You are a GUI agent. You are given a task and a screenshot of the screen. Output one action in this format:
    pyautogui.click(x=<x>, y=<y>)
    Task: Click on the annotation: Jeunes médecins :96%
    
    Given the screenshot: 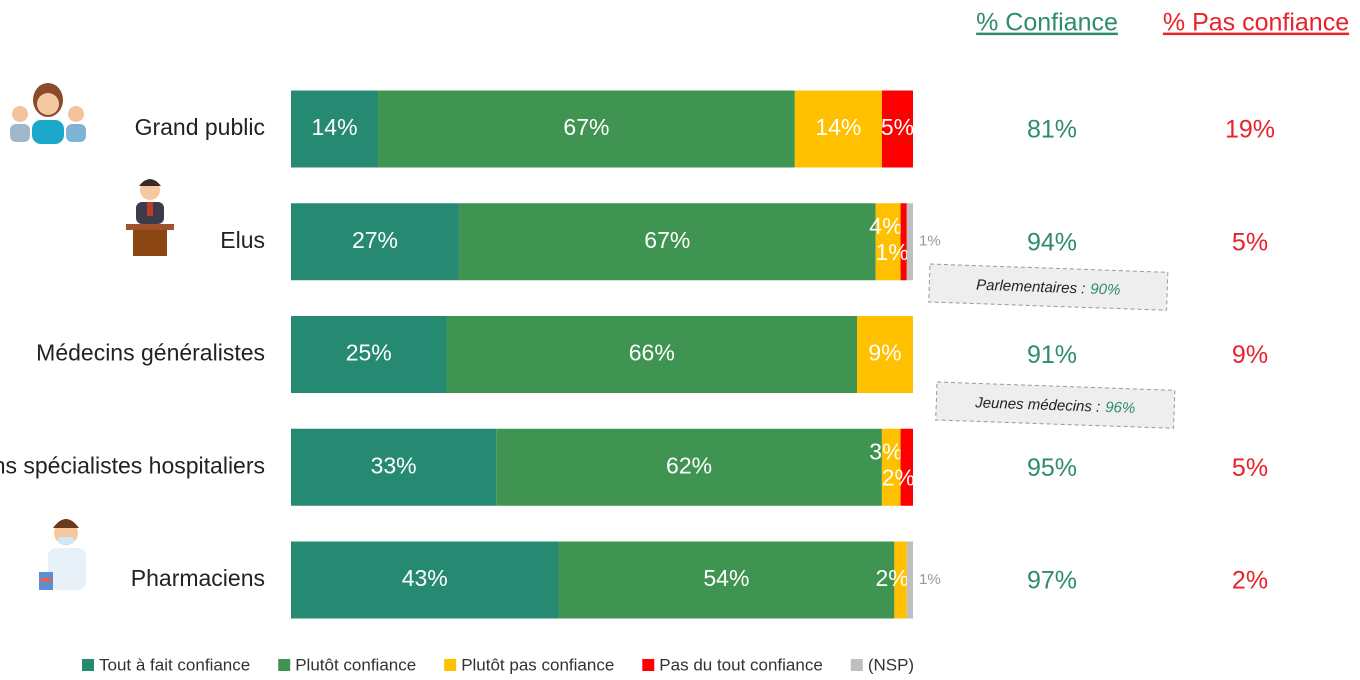 What is the action you would take?
    pyautogui.click(x=1055, y=405)
    